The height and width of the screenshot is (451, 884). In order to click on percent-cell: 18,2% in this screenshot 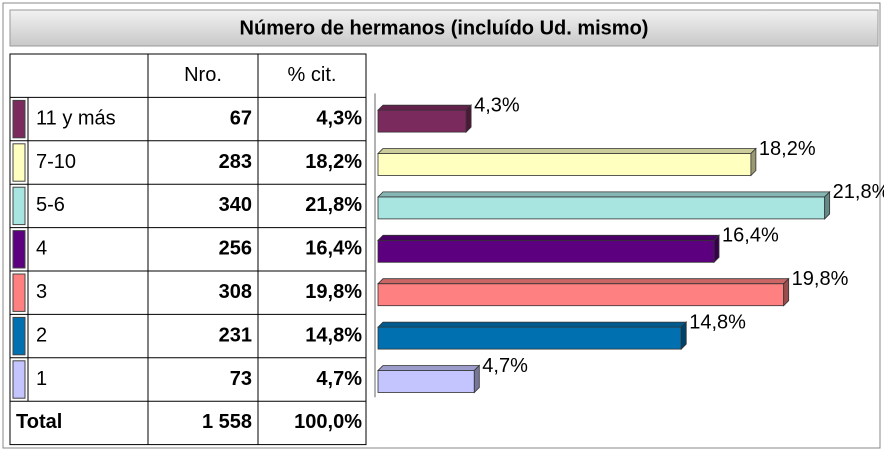, I will do `click(333, 162)`.